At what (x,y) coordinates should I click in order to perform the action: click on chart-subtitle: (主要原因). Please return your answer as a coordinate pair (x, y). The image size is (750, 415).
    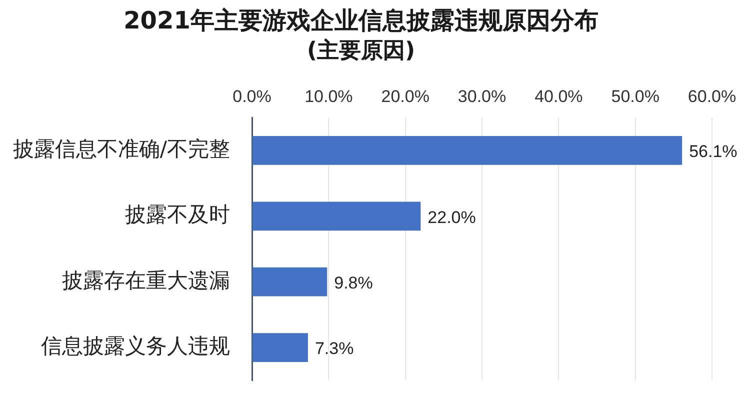
    Looking at the image, I should click on (361, 51).